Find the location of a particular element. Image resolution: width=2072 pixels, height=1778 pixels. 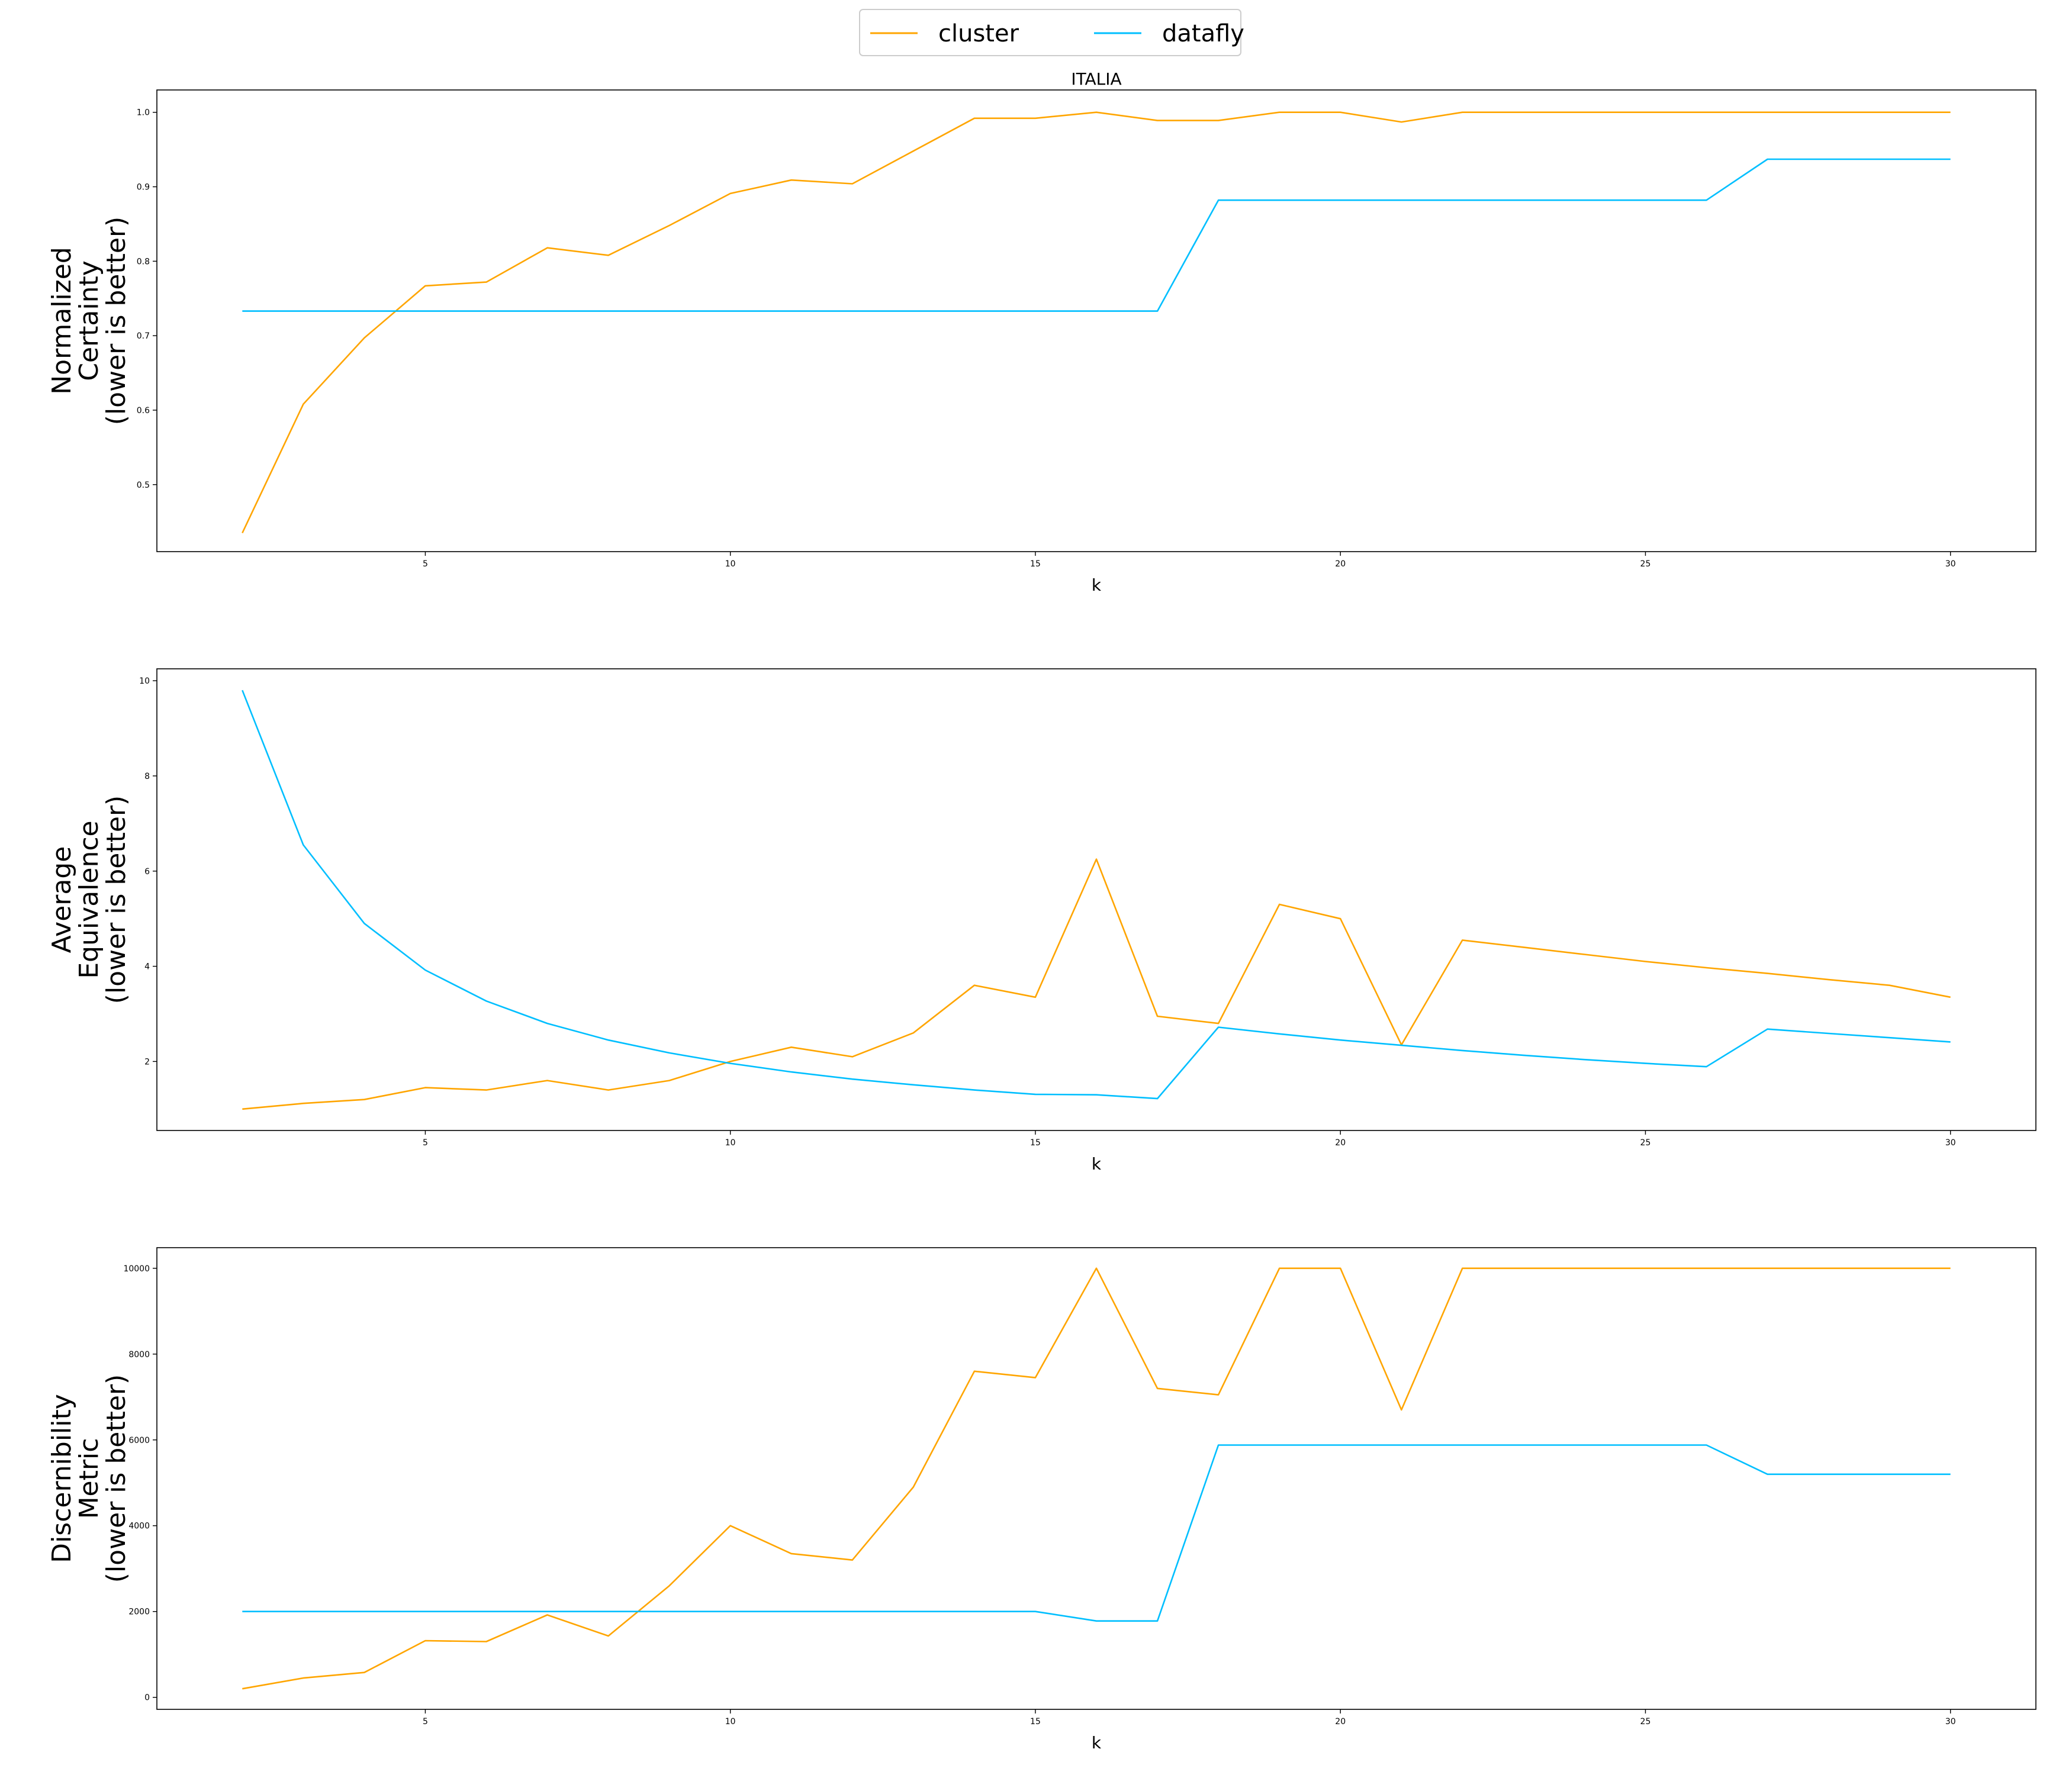

y-tick-label: 6000 is located at coordinates (139, 1440).